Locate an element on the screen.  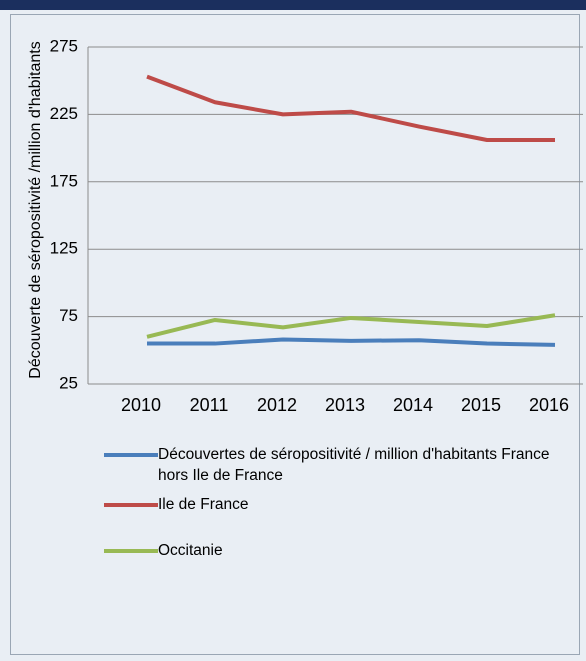
y-tick-label: 25 is located at coordinates (68, 382).